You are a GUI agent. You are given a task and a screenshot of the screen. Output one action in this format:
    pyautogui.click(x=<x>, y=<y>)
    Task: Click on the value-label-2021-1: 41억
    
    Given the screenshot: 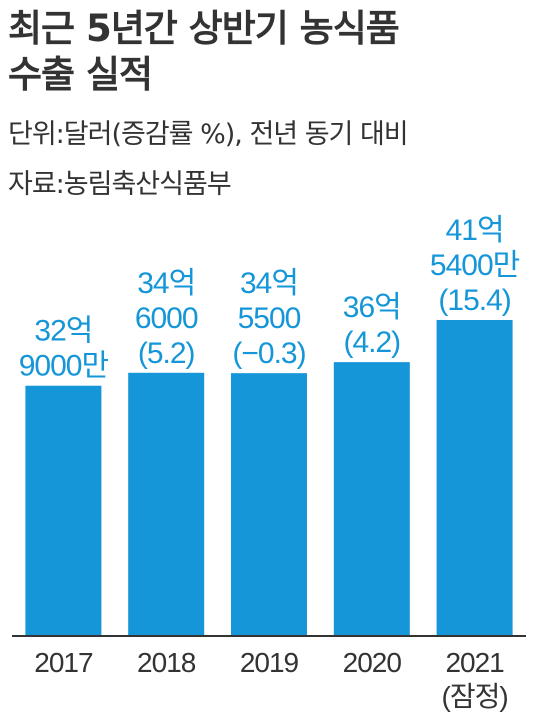 What is the action you would take?
    pyautogui.click(x=475, y=230)
    